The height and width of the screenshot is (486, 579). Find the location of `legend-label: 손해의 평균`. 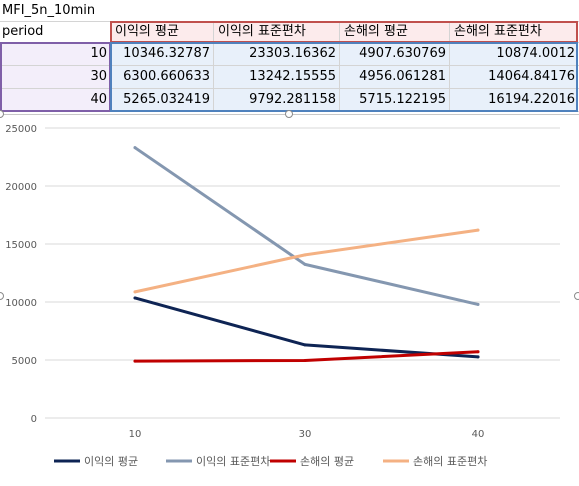

legend-label: 손해의 평균 is located at coordinates (327, 461).